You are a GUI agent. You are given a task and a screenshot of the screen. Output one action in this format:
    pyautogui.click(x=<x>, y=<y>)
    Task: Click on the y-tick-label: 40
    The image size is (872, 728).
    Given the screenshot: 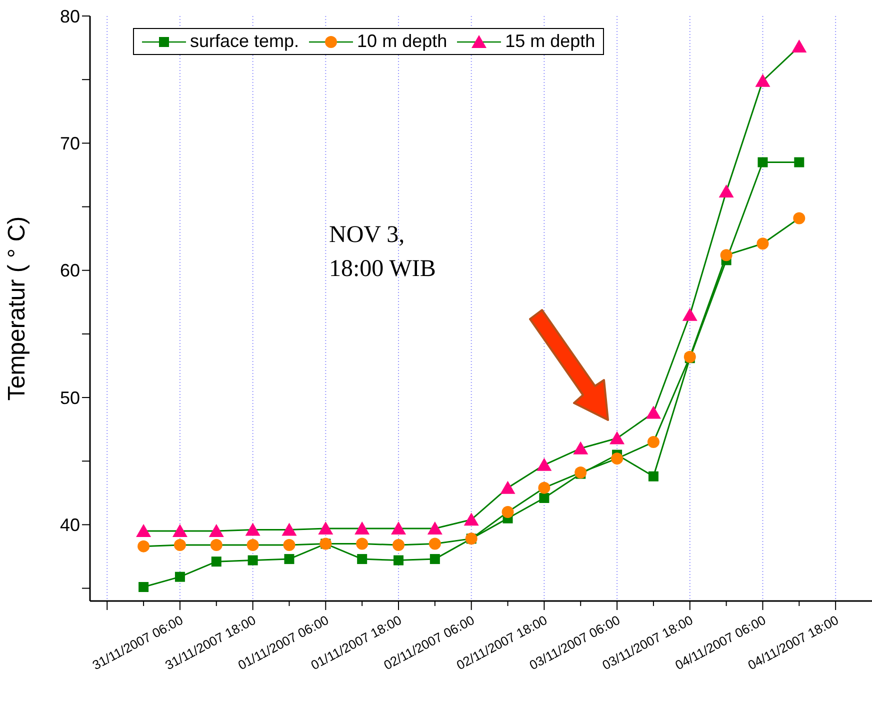 What is the action you would take?
    pyautogui.click(x=70, y=525)
    